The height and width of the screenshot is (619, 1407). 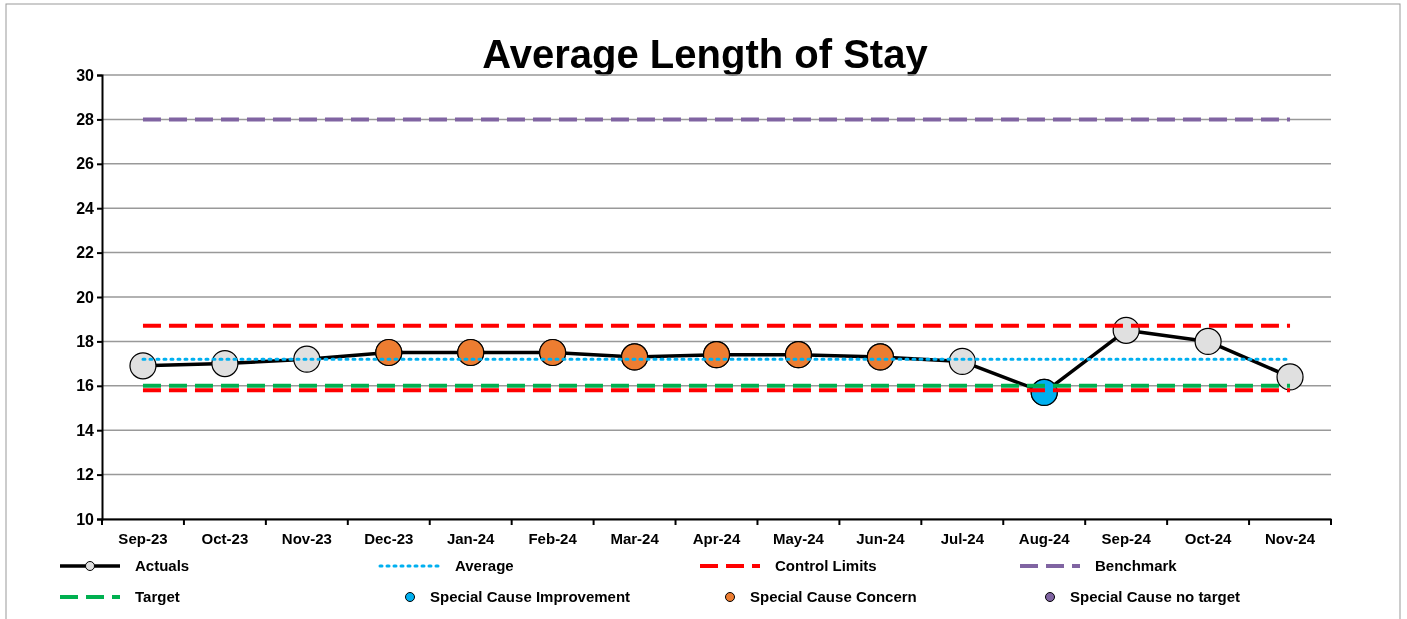 I want to click on x-tick-label: Oct-24, so click(x=1208, y=538).